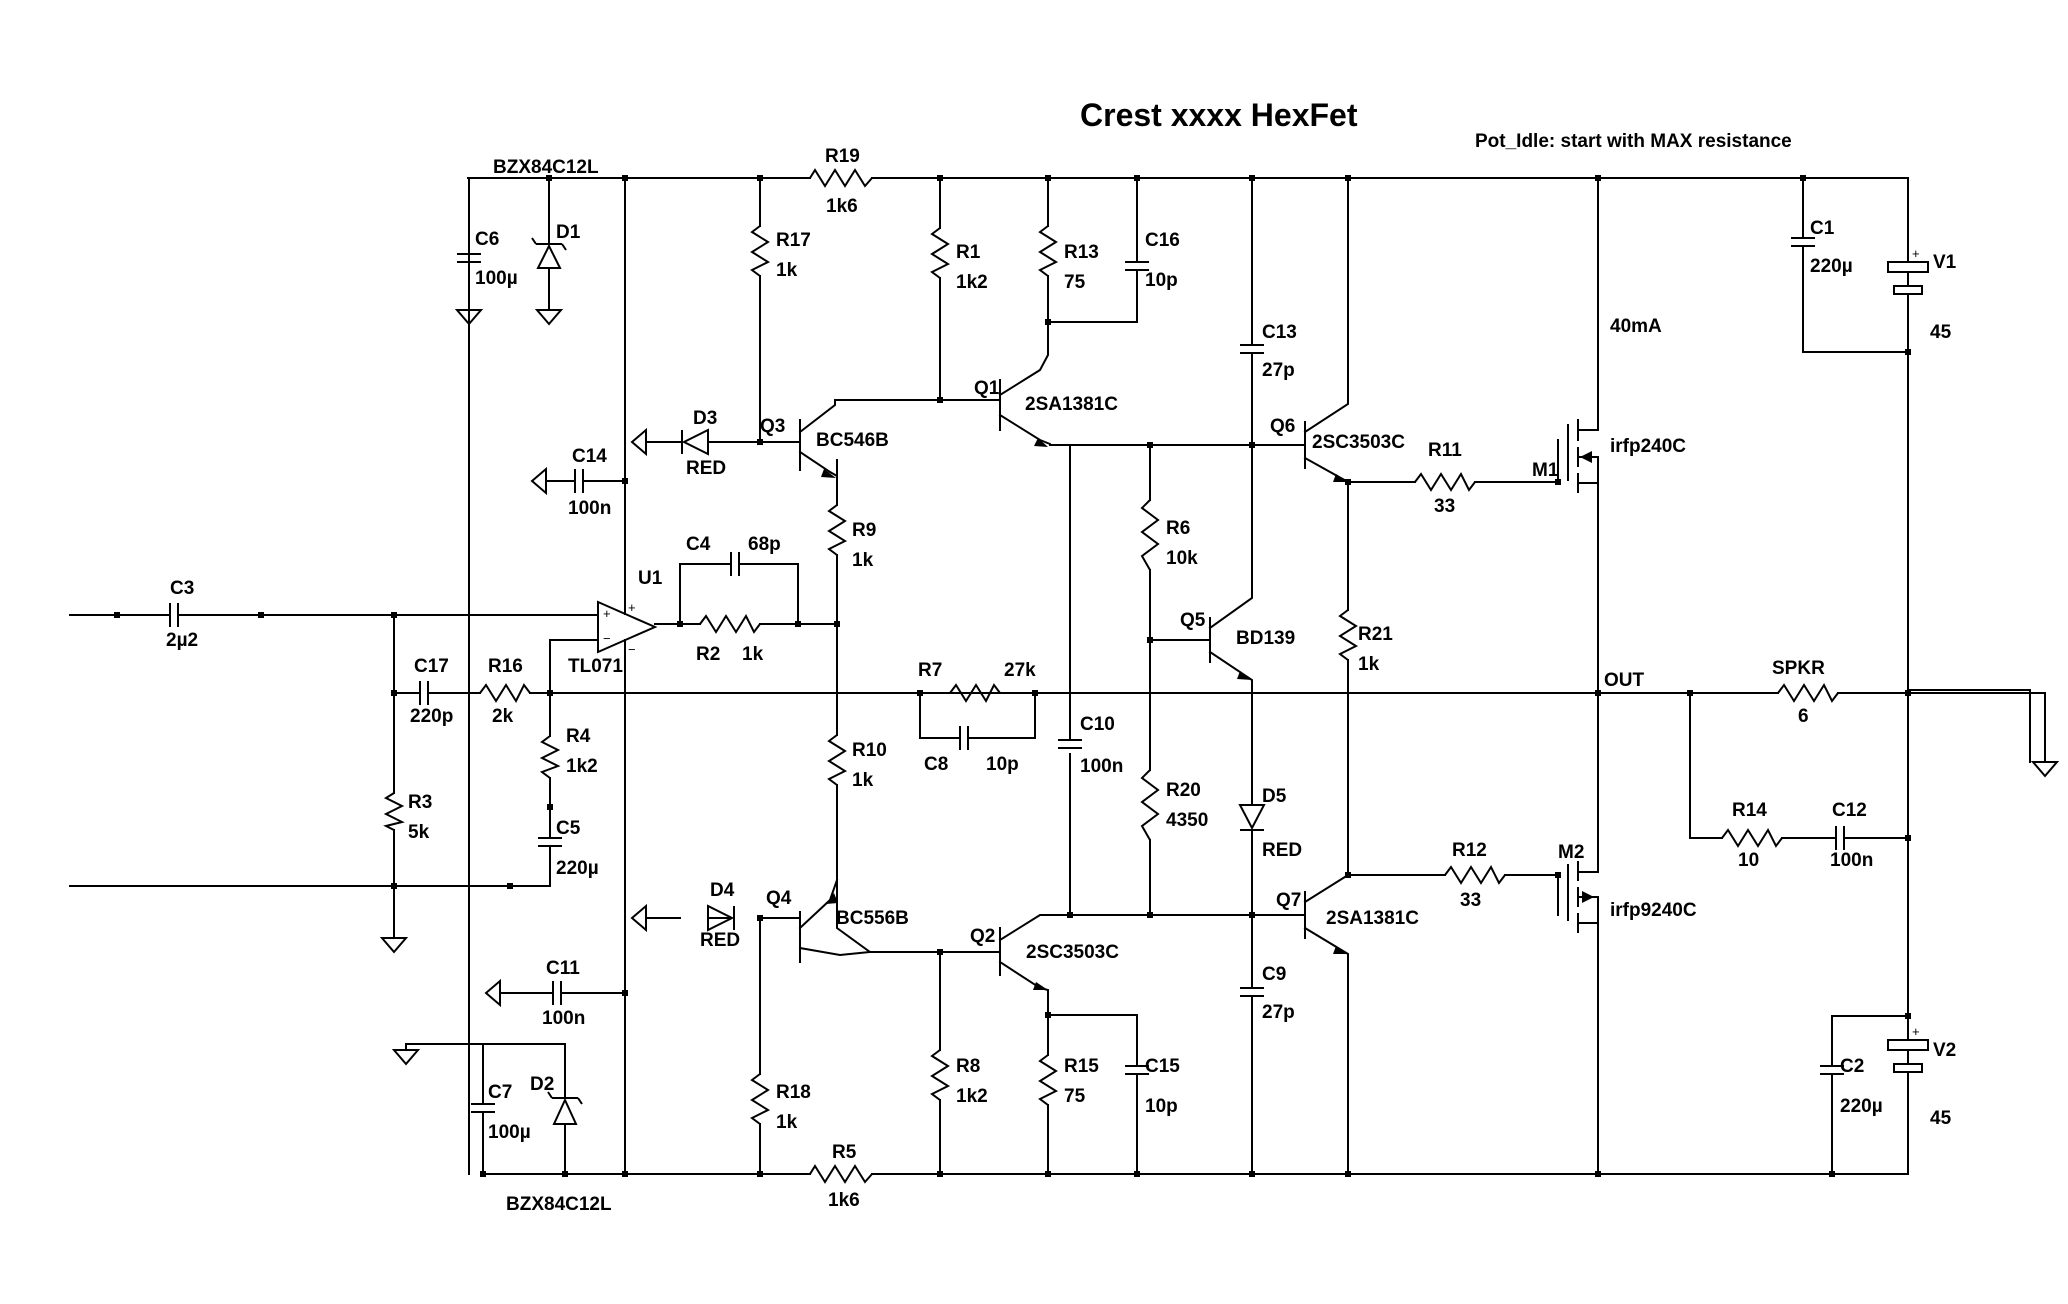 This screenshot has height=1304, width=2068. Describe the element at coordinates (987, 388) in the screenshot. I see `label-Q1-ref: Q1` at that location.